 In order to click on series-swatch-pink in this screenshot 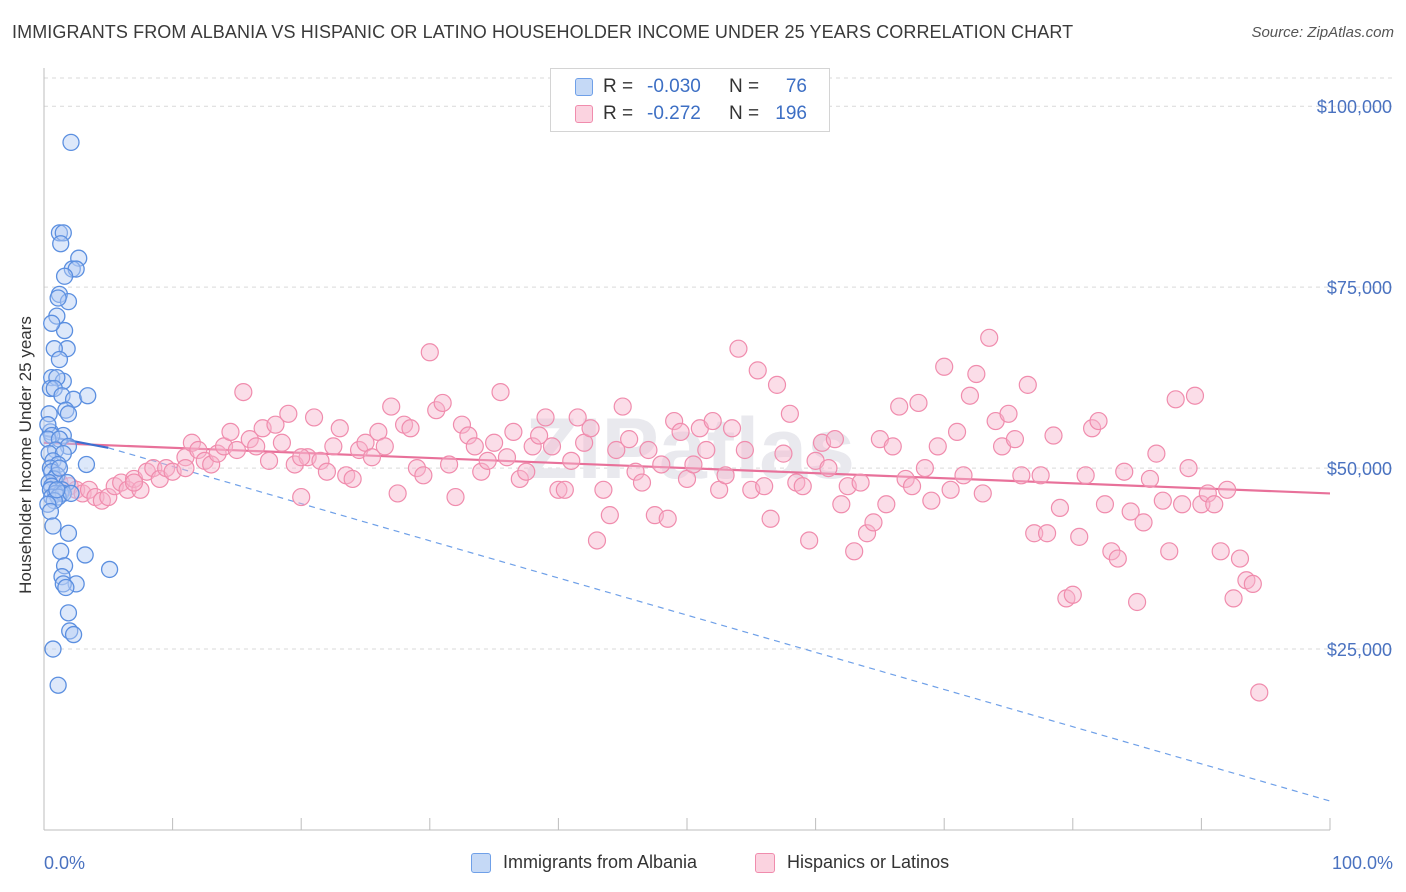, I will do `click(765, 862)`.